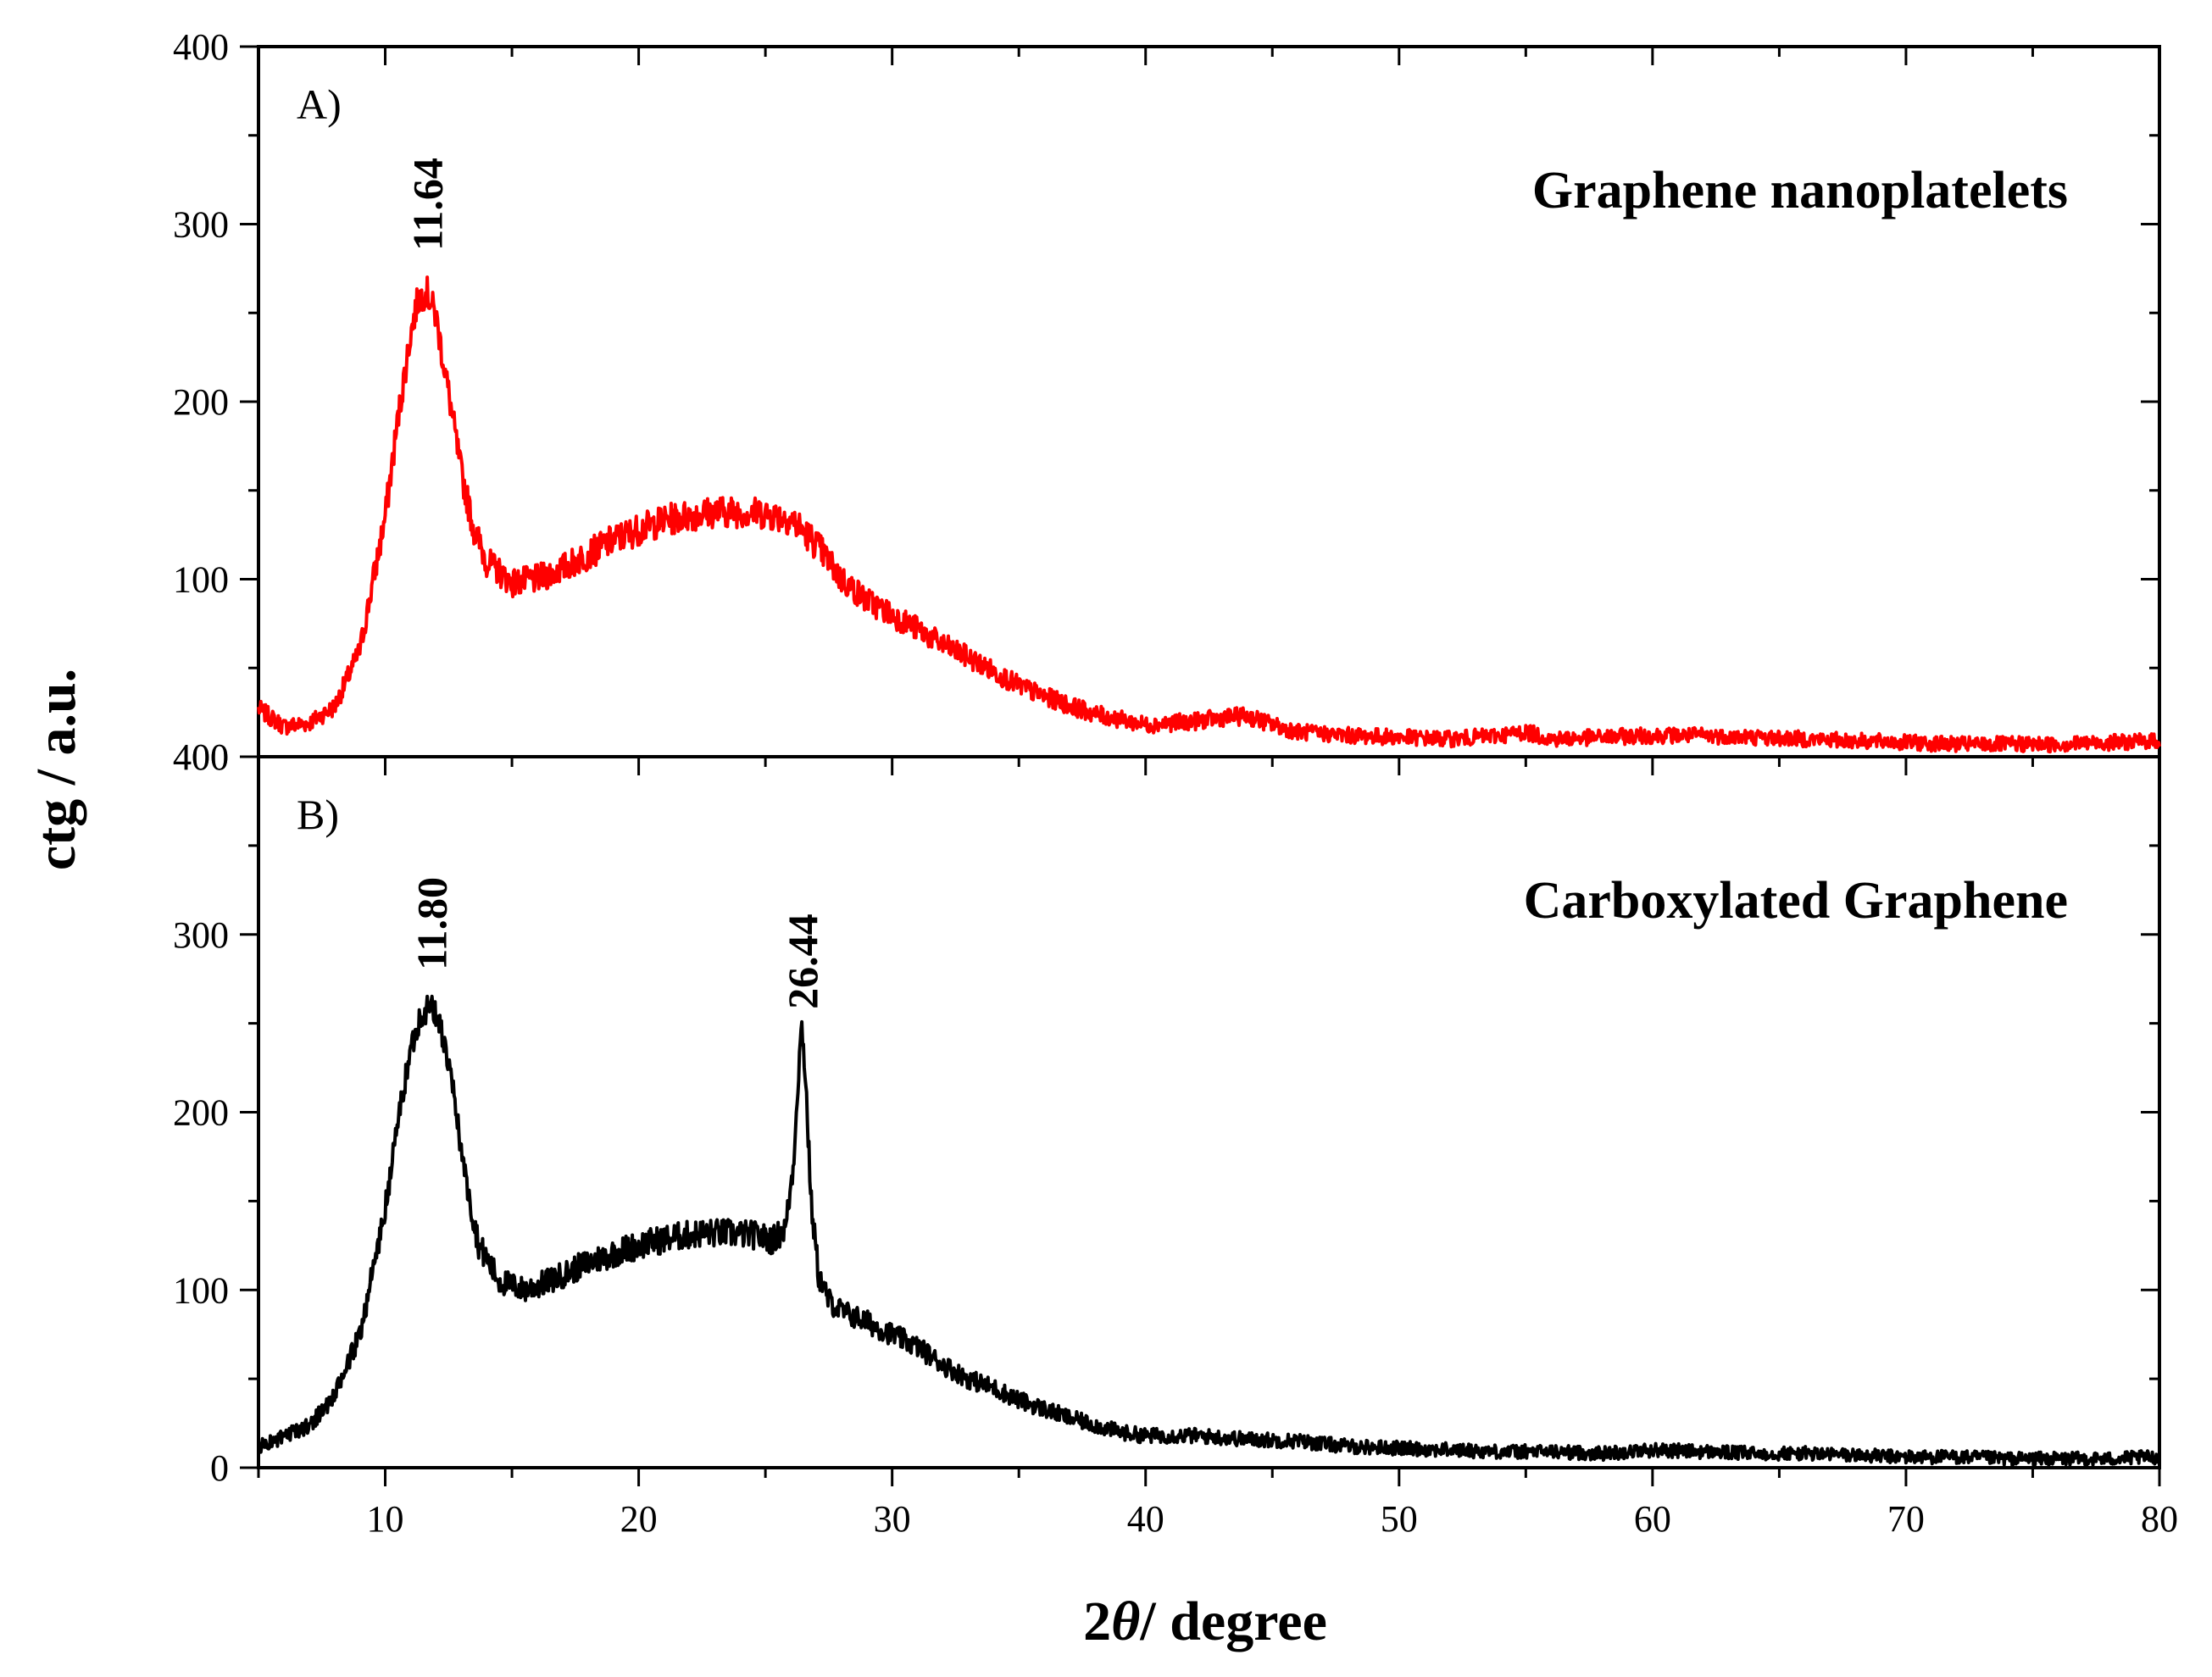  I want to click on x-tick-label: 20, so click(639, 1519).